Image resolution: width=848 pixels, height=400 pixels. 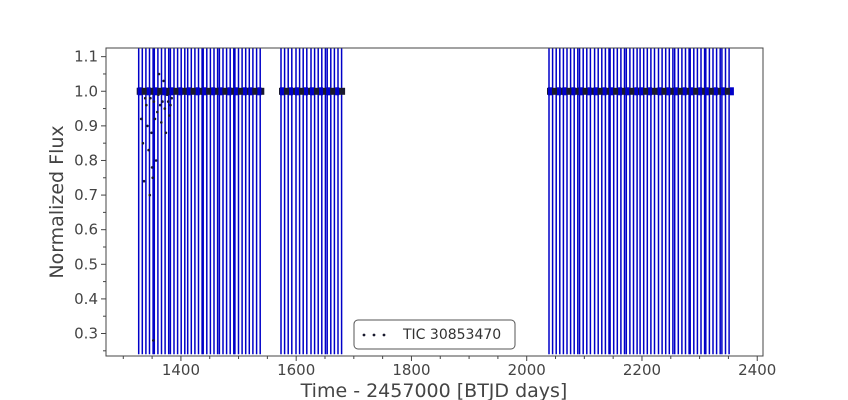 I want to click on legend-box, so click(x=434, y=334).